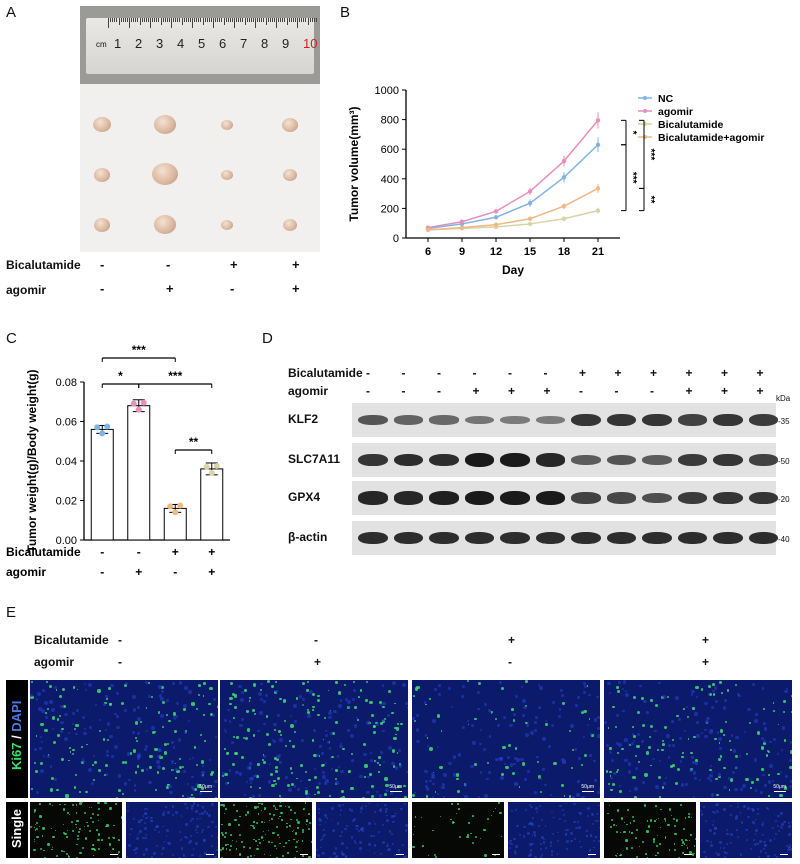 Image resolution: width=800 pixels, height=864 pixels. What do you see at coordinates (304, 497) in the screenshot?
I see `wb-protein-label: GPX4` at bounding box center [304, 497].